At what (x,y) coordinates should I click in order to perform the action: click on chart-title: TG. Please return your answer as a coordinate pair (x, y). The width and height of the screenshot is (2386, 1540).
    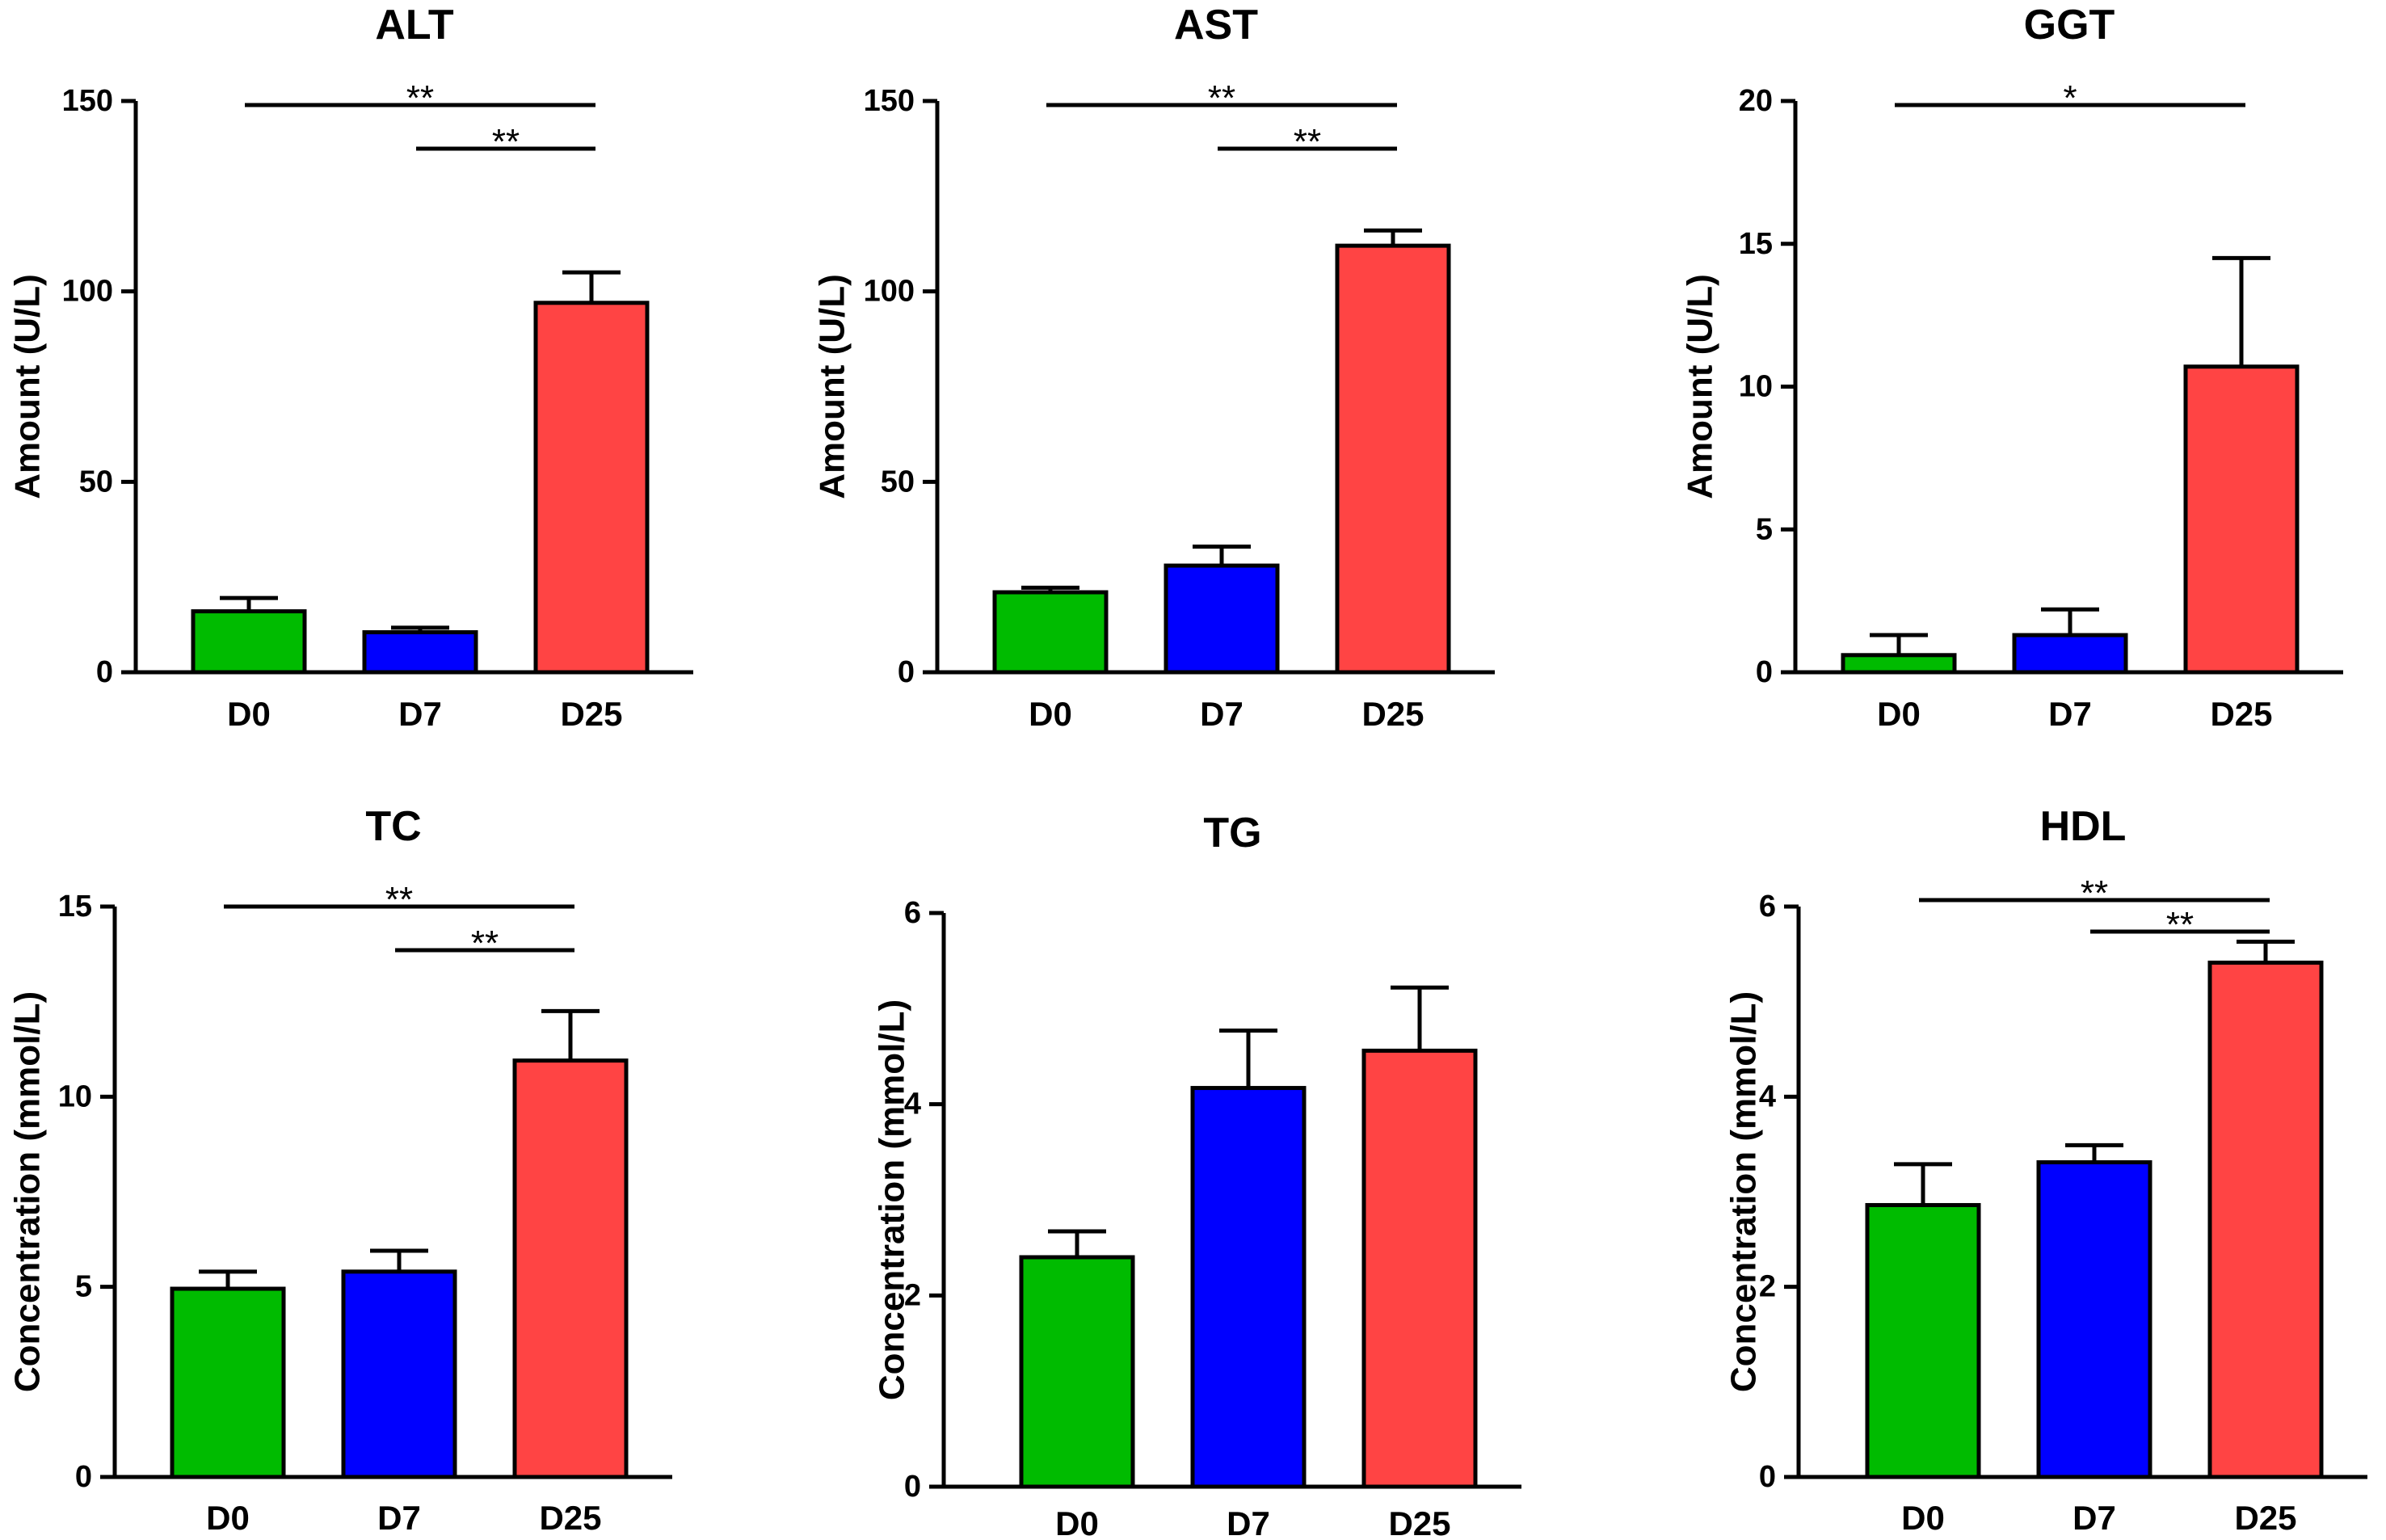
    Looking at the image, I should click on (1232, 833).